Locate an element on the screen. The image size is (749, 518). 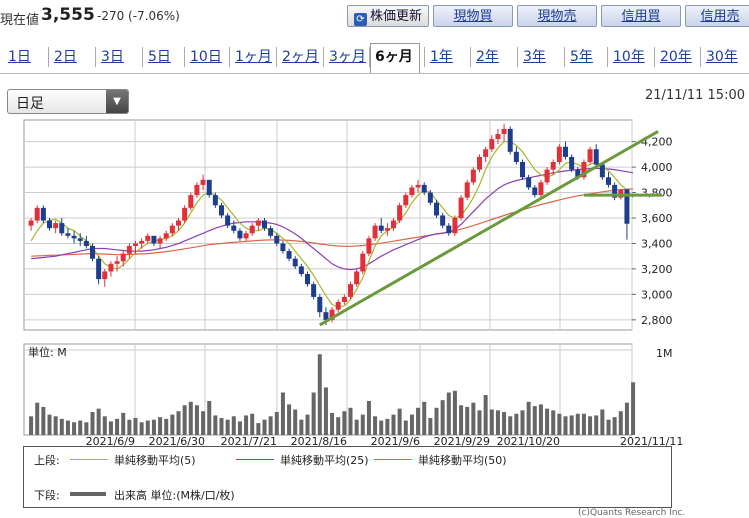
legend-lower-label: 下段: is located at coordinates (47, 495).